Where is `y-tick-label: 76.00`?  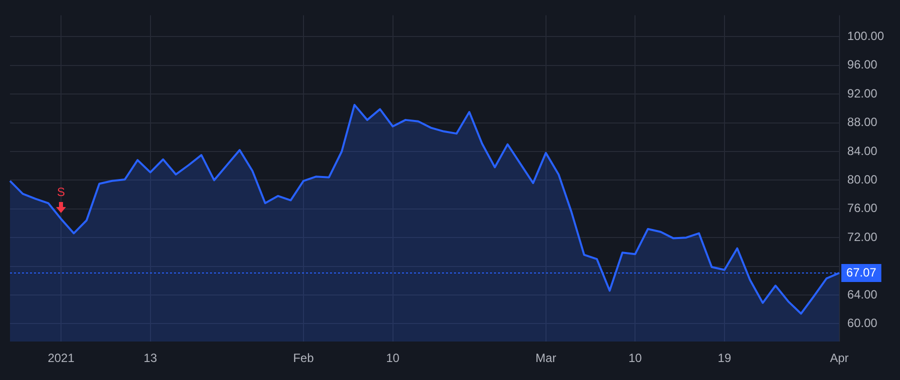 y-tick-label: 76.00 is located at coordinates (862, 208).